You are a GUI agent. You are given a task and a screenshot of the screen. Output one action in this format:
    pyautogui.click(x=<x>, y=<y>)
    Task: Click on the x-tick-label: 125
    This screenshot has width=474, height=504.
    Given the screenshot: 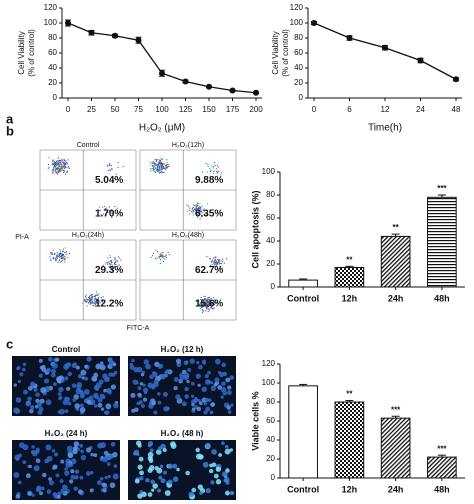 What is the action you would take?
    pyautogui.click(x=186, y=109)
    